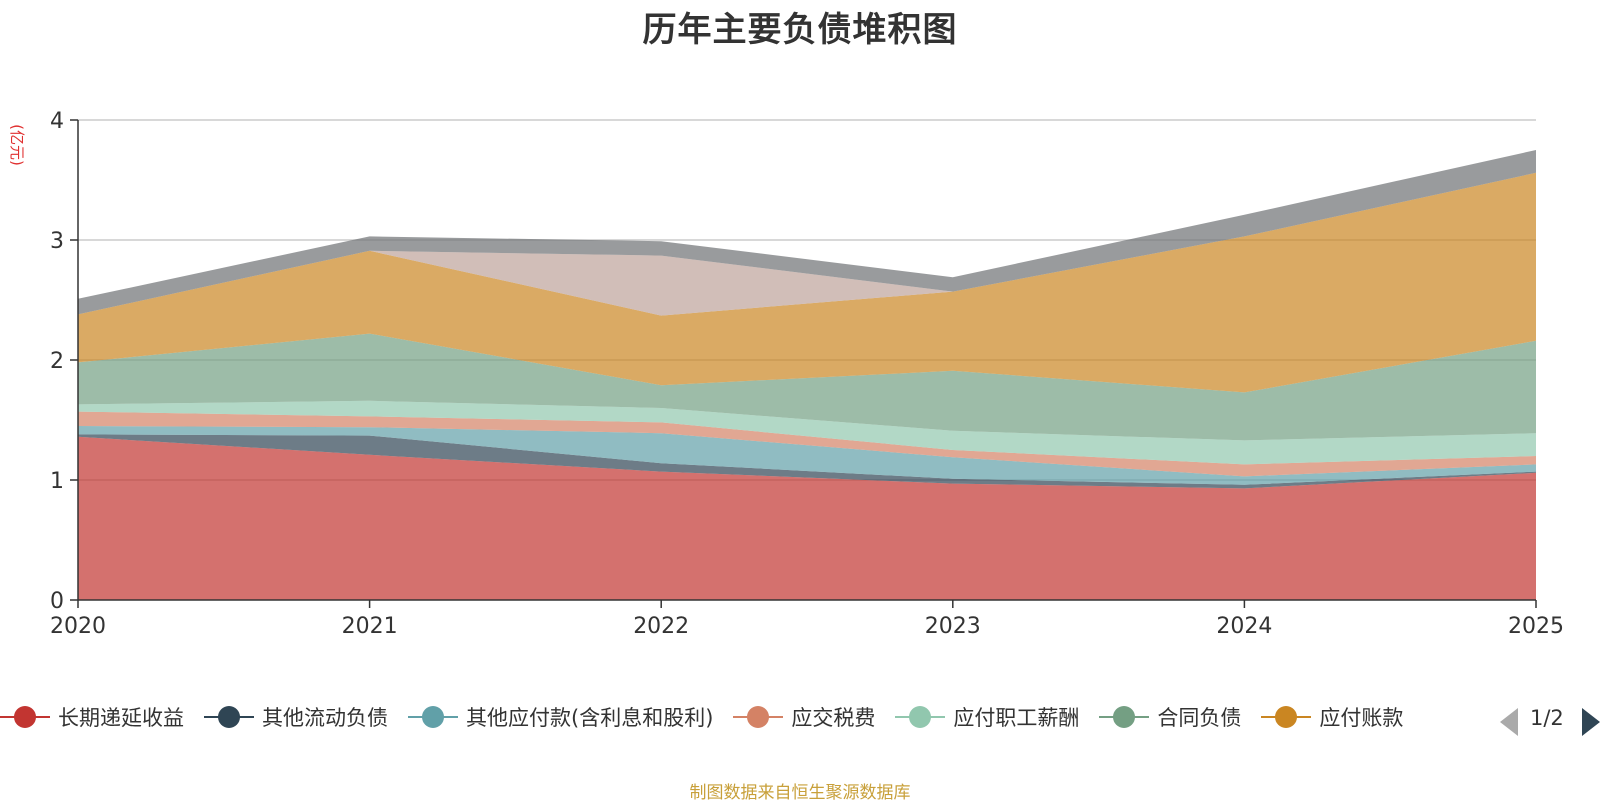 The width and height of the screenshot is (1600, 803). Describe the element at coordinates (953, 626) in the screenshot. I see `x-tick-label-2023: 2023` at that location.